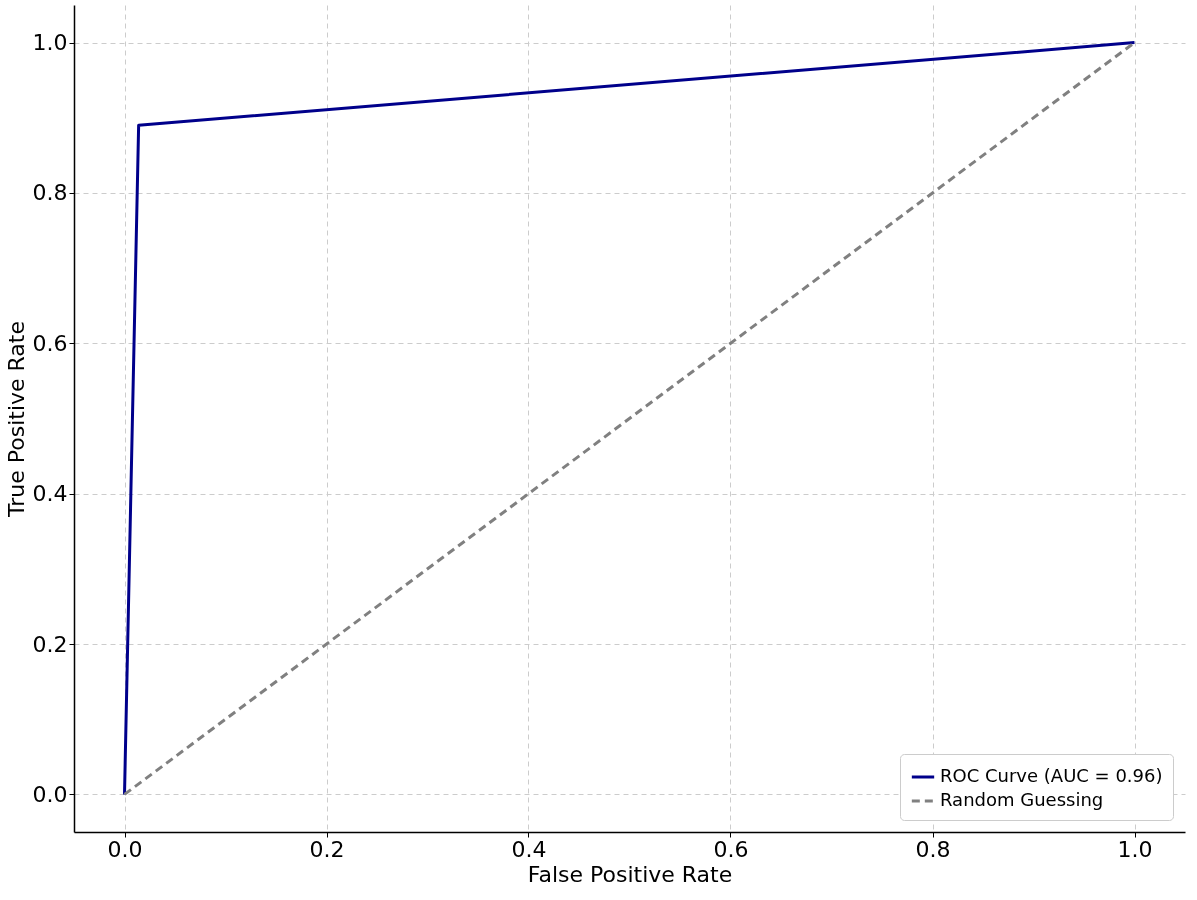 This screenshot has height=900, width=1197. What do you see at coordinates (50, 343) in the screenshot?
I see `y-tick-label: 0.6` at bounding box center [50, 343].